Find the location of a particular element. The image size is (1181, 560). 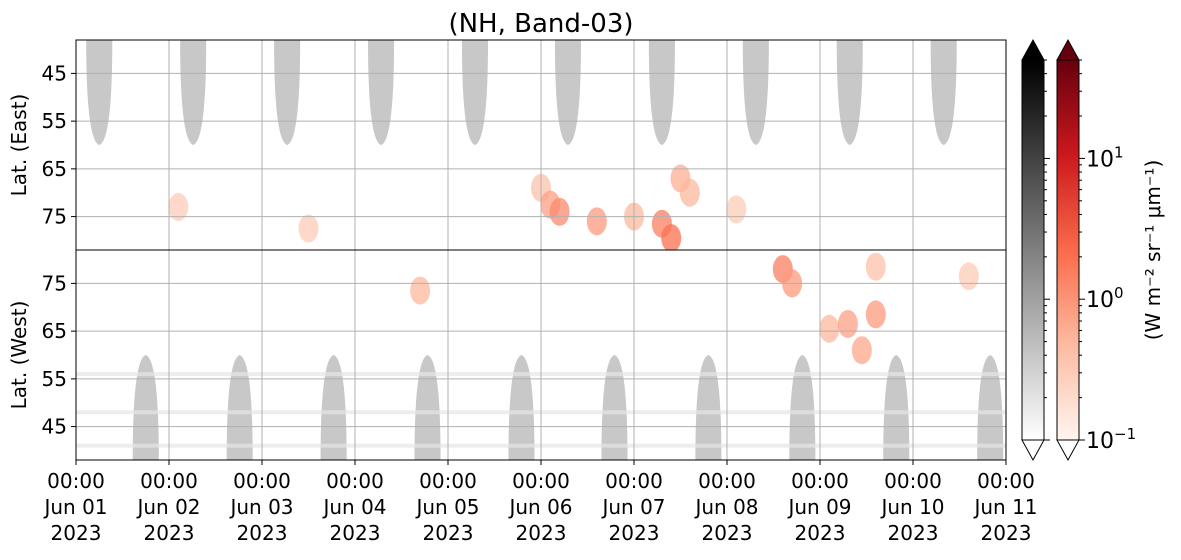

chart-title: (NH, Band-03) is located at coordinates (540, 24).